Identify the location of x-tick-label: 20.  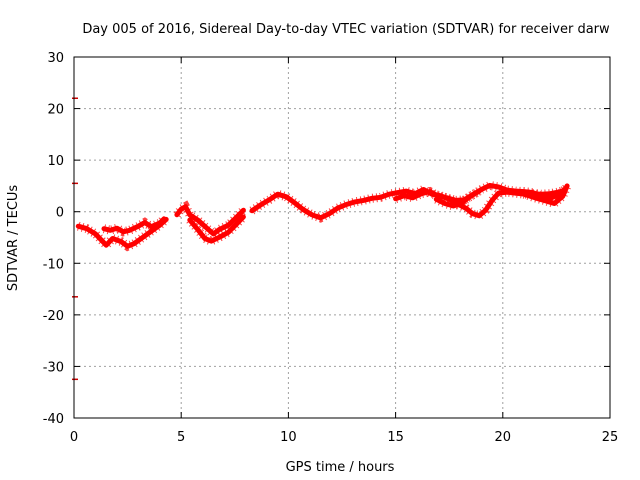
(503, 437).